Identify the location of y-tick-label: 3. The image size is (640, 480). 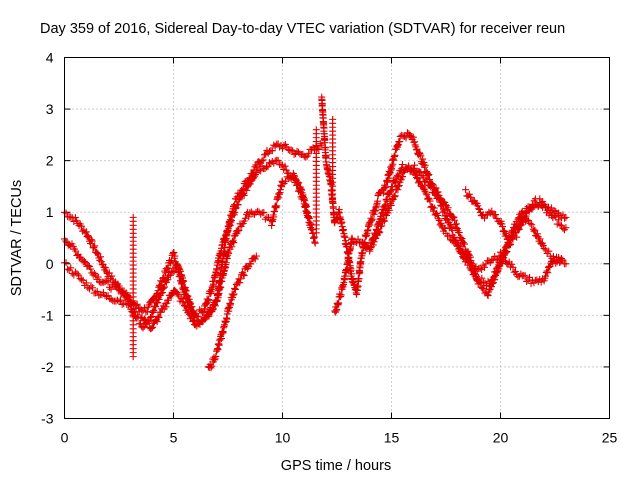
(50, 109).